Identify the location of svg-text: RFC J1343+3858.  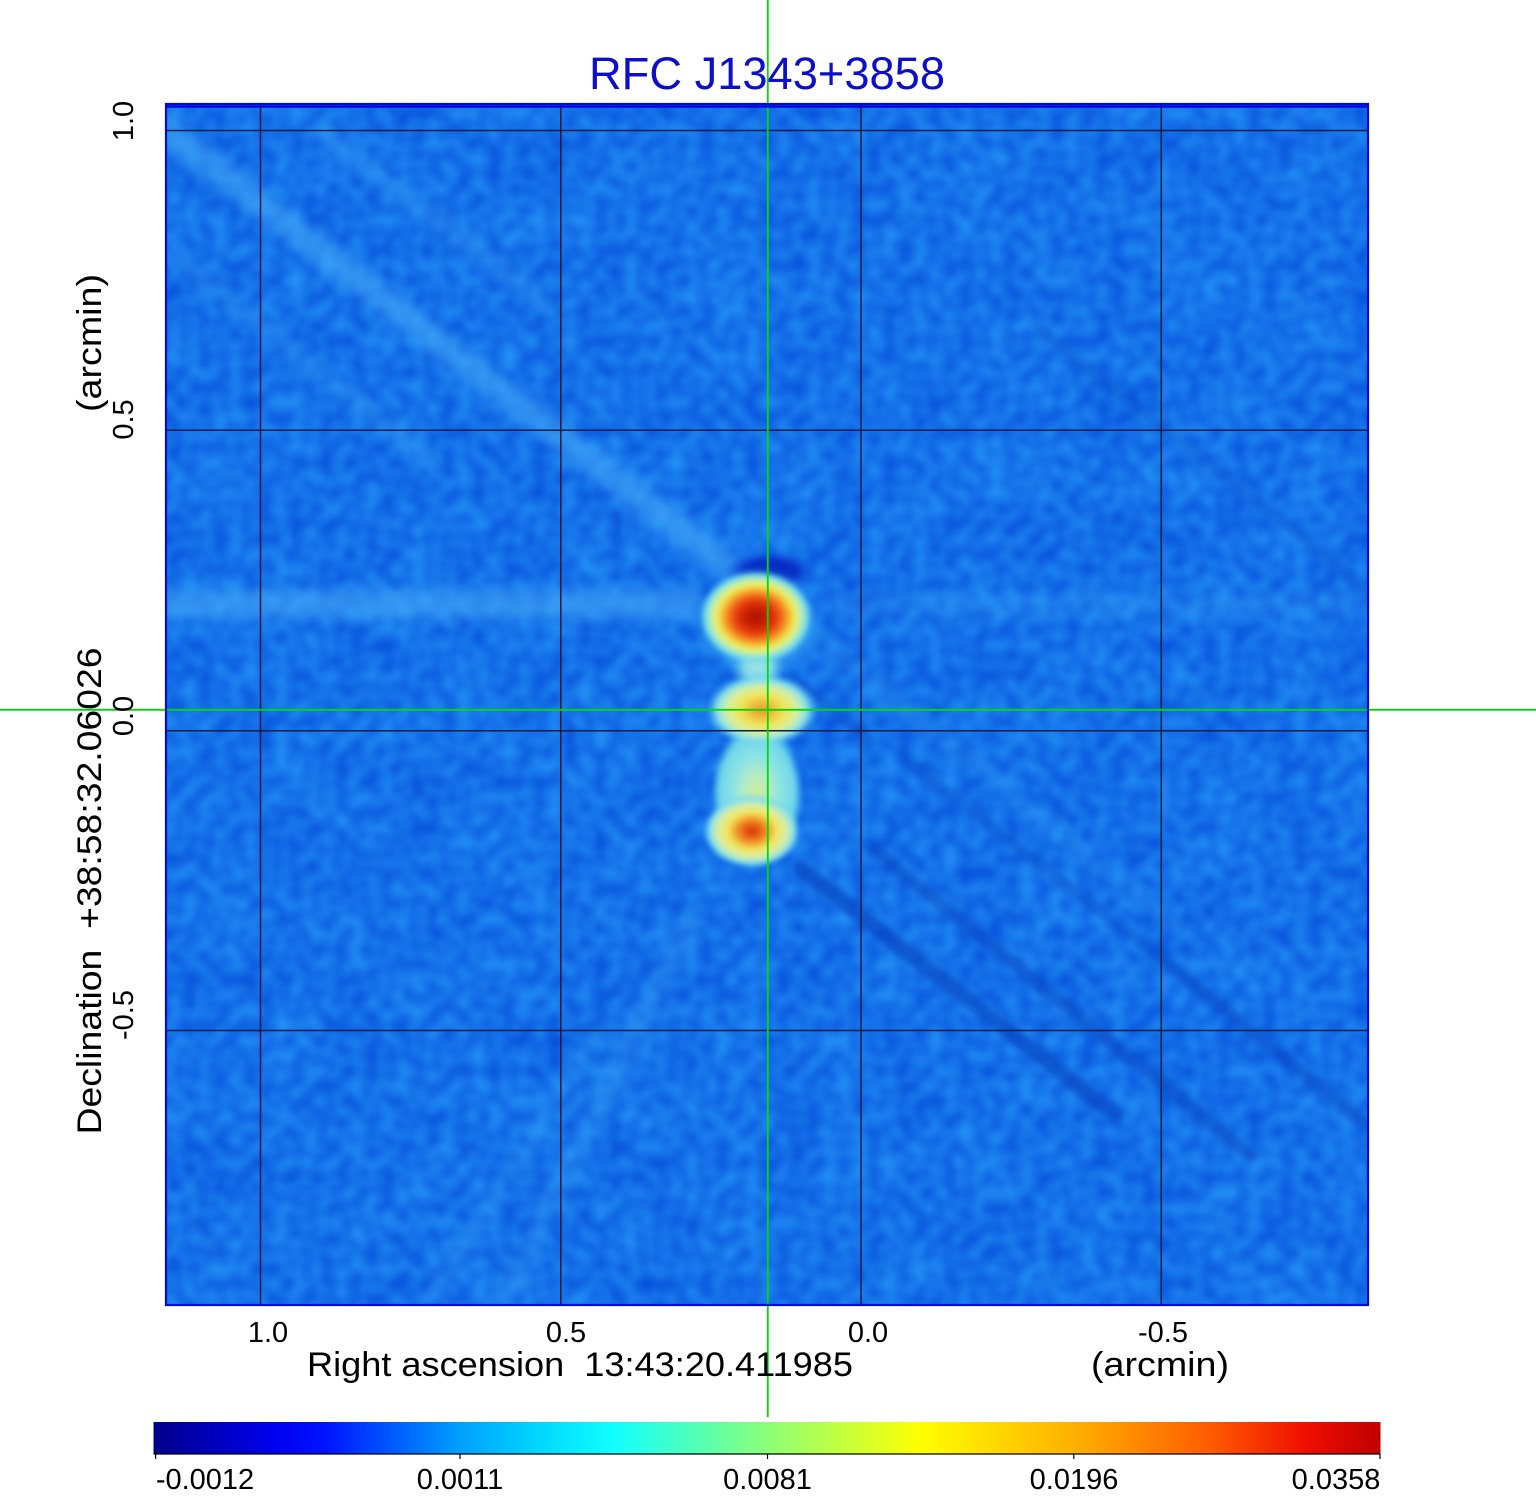
(767, 73).